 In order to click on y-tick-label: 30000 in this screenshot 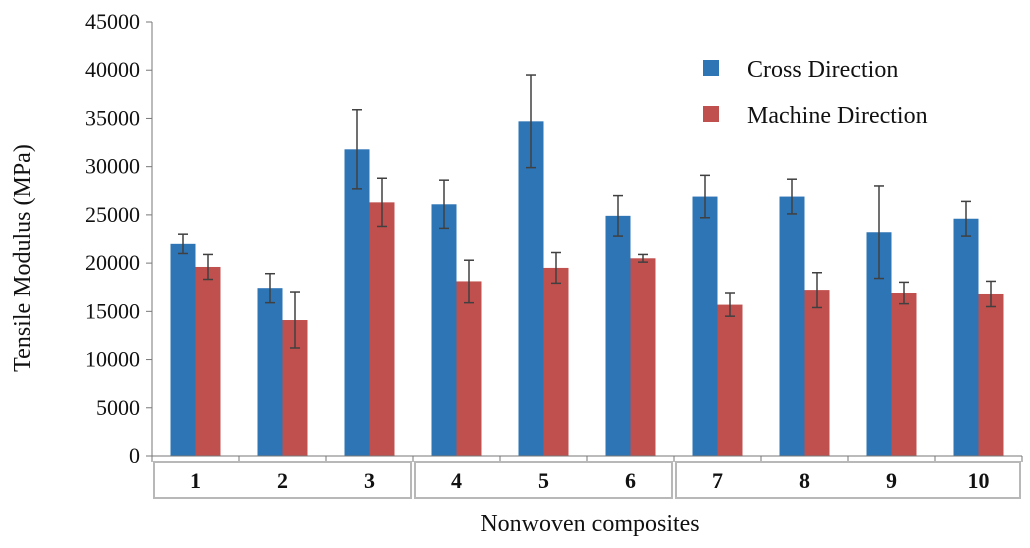, I will do `click(112, 166)`.